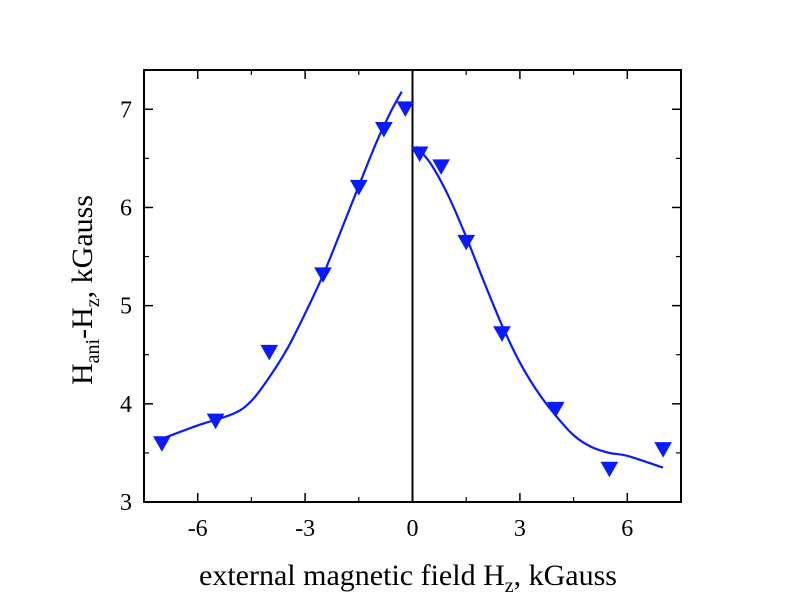 Image resolution: width=790 pixels, height=605 pixels. What do you see at coordinates (126, 110) in the screenshot?
I see `y-tick-label: 7` at bounding box center [126, 110].